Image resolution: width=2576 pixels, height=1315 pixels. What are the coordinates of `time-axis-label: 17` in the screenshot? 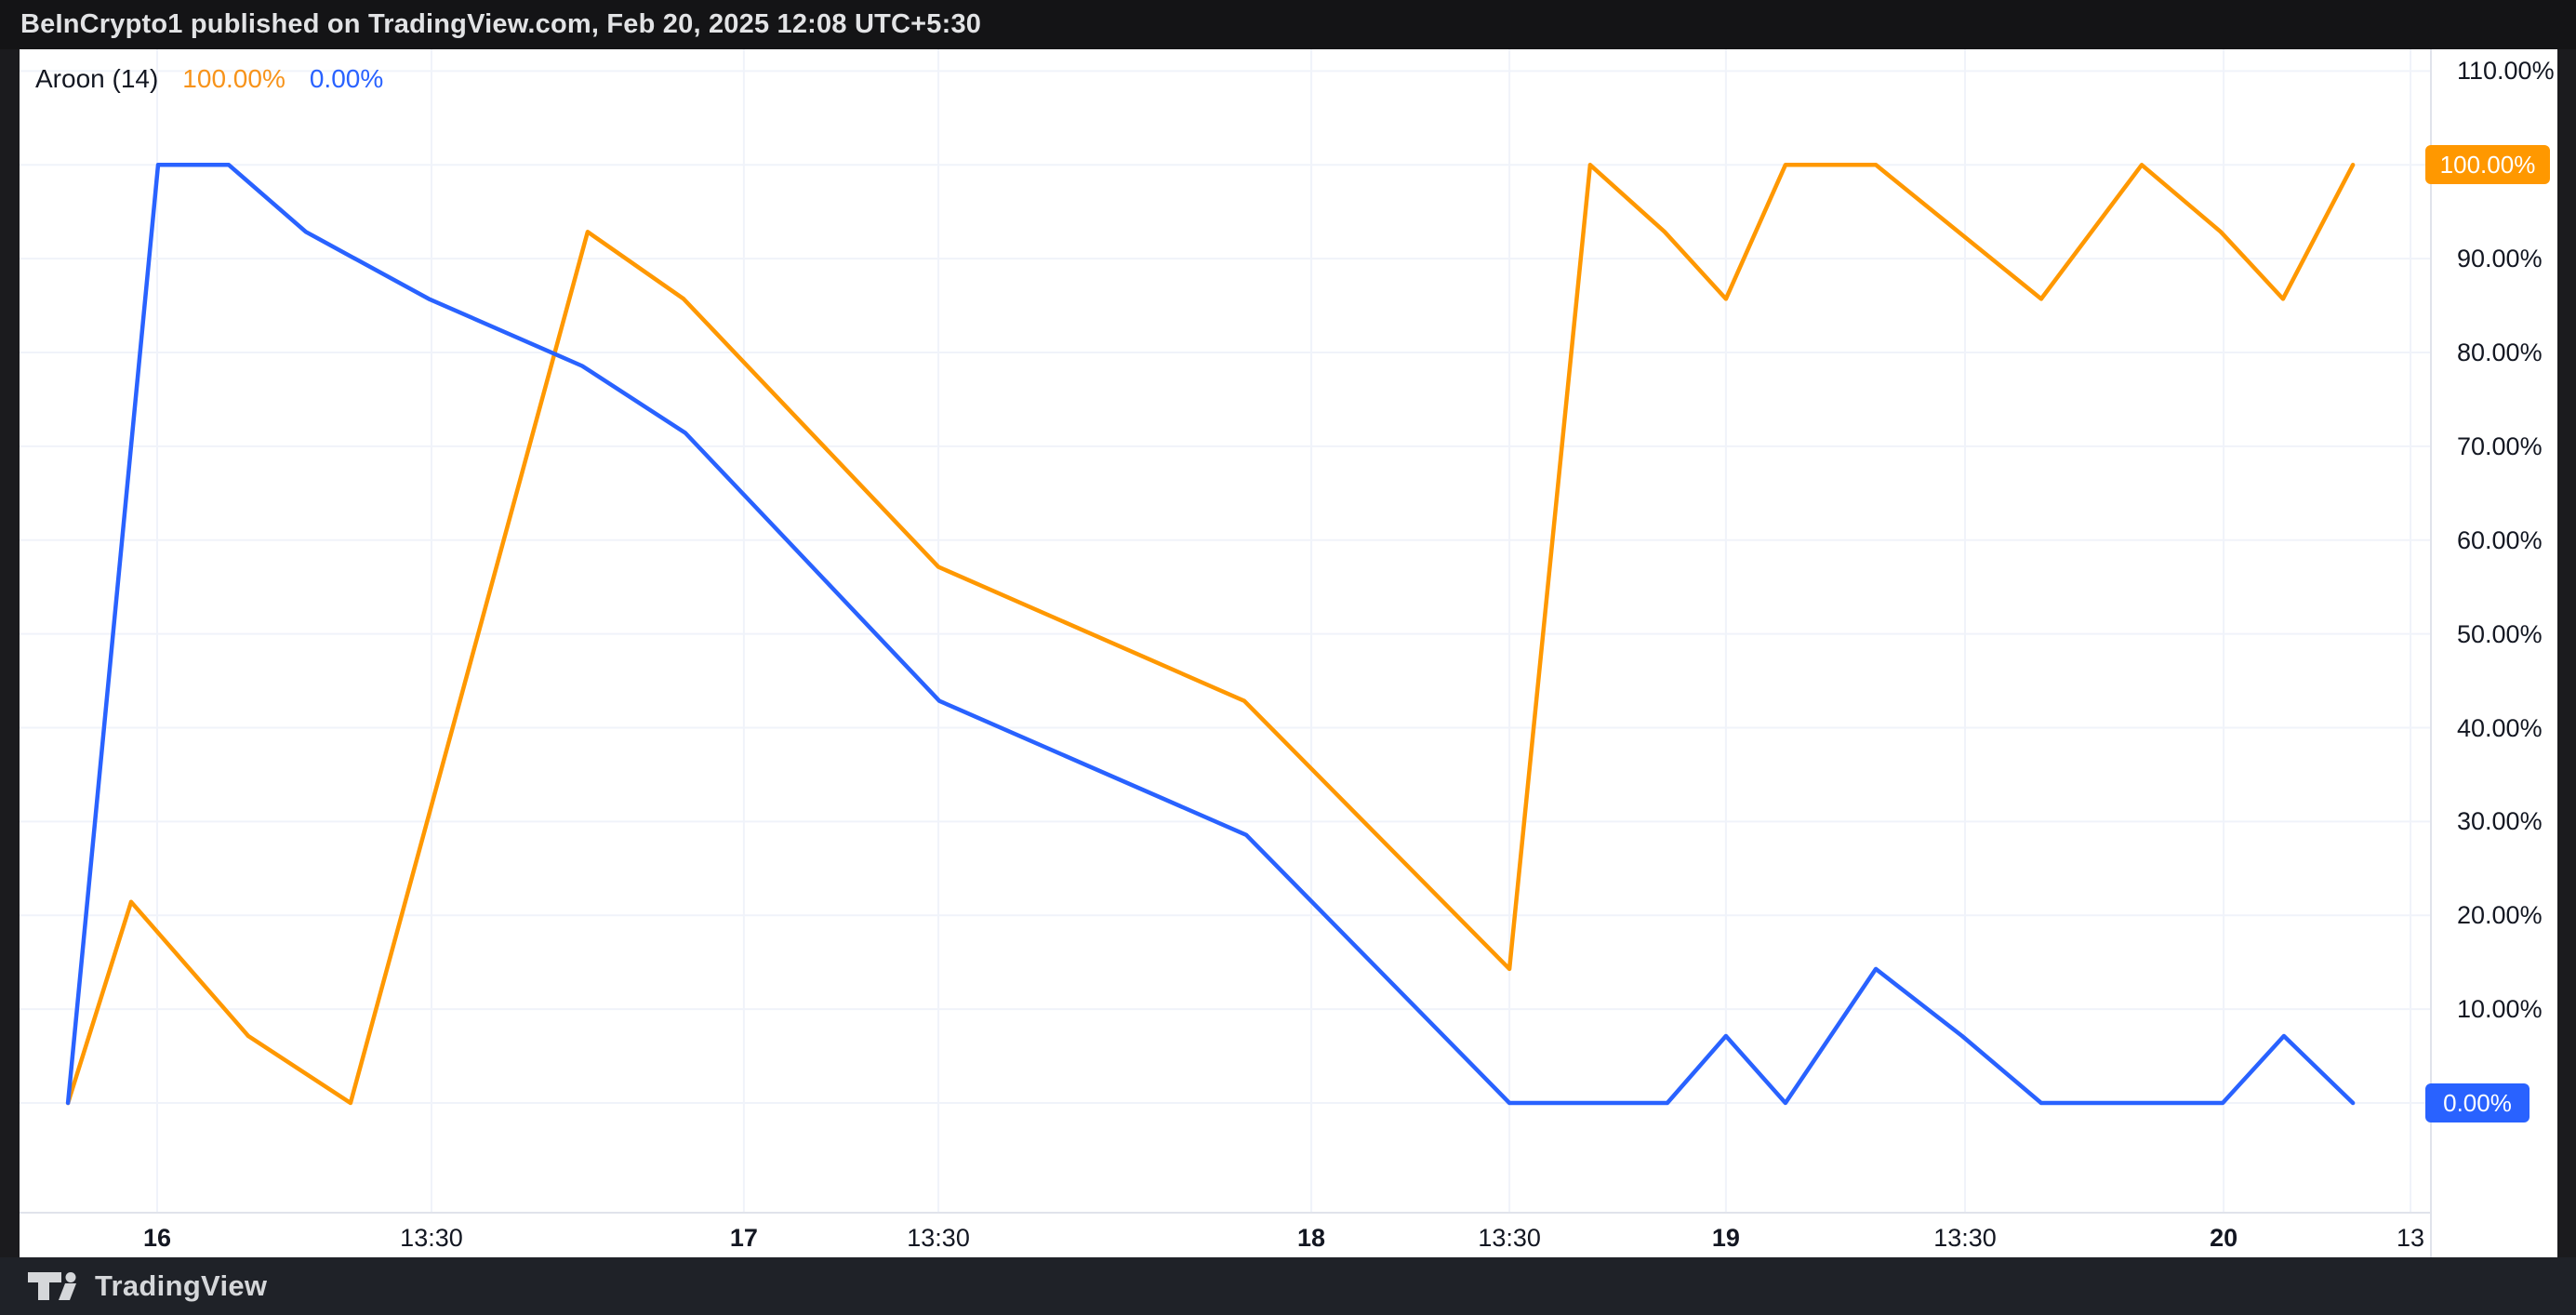 It's located at (743, 1238).